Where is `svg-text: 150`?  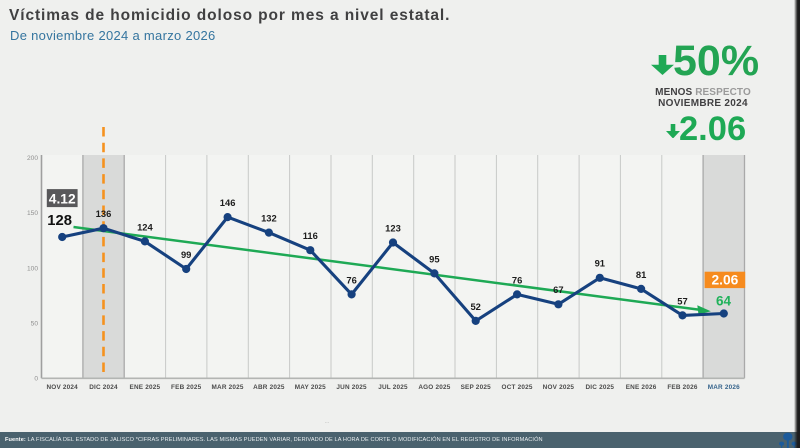
svg-text: 150 is located at coordinates (32, 213).